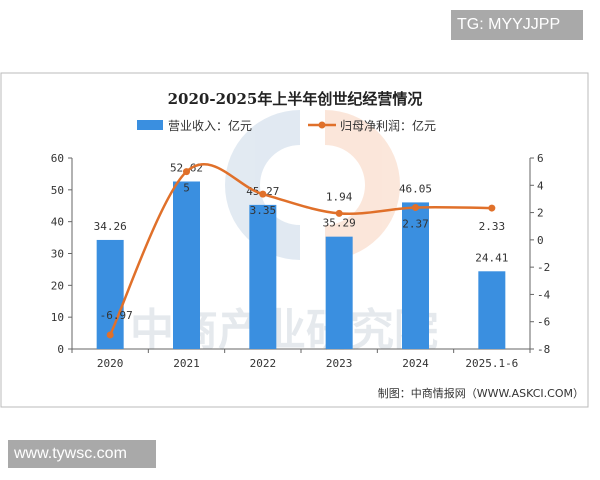  Describe the element at coordinates (491, 257) in the screenshot. I see `bar-value-label: 24.41` at that location.